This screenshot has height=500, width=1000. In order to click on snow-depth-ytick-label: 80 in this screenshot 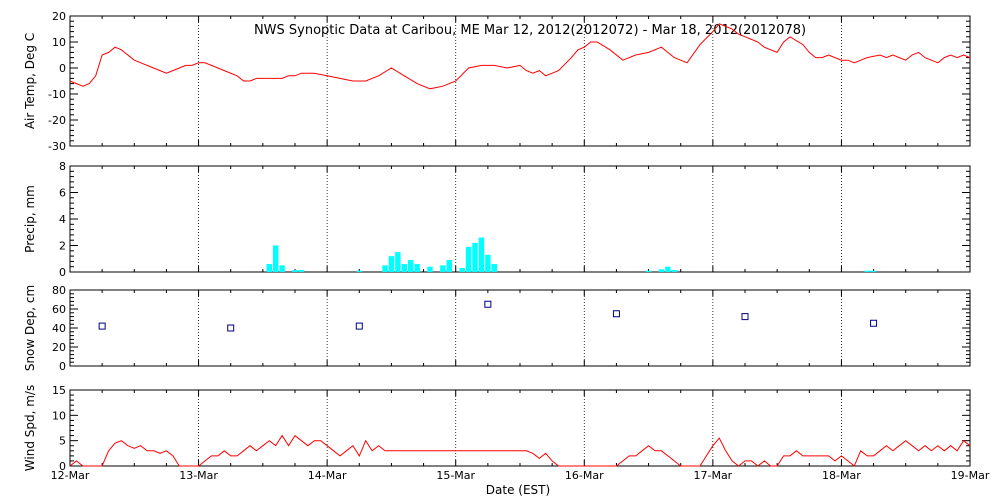, I will do `click(59, 290)`.